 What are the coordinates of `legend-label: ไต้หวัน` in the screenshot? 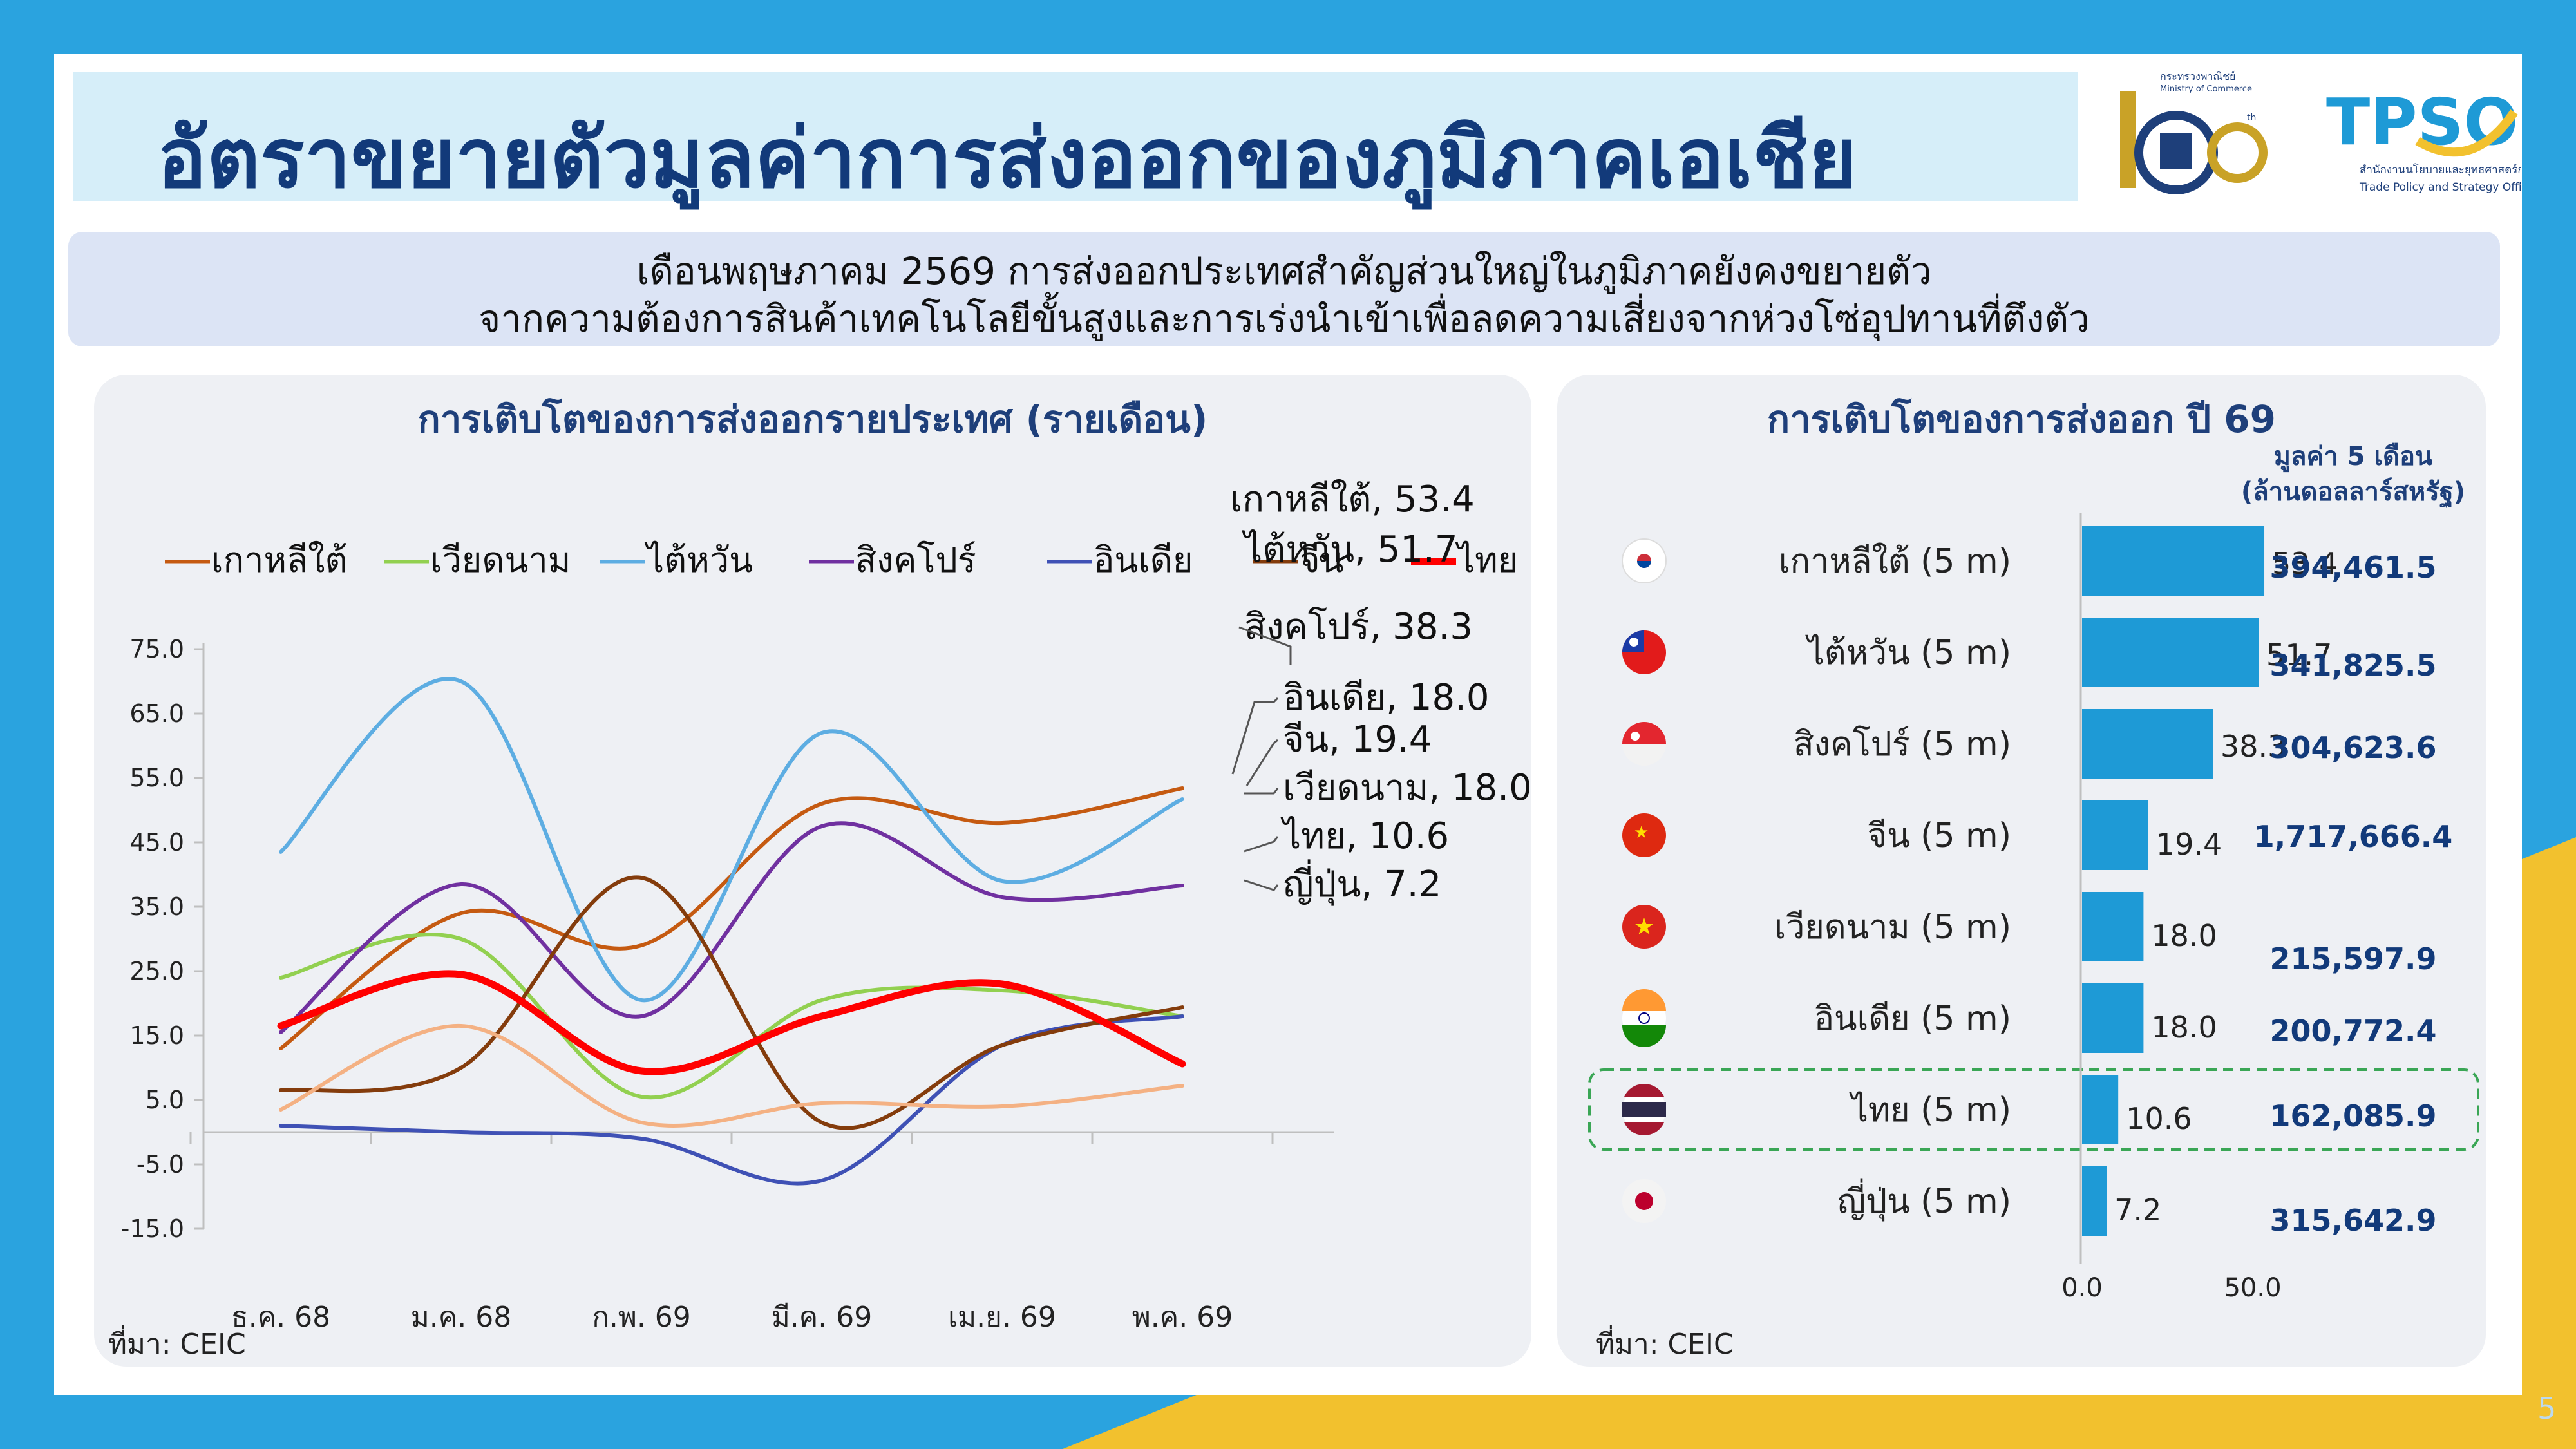 It's located at (698, 560).